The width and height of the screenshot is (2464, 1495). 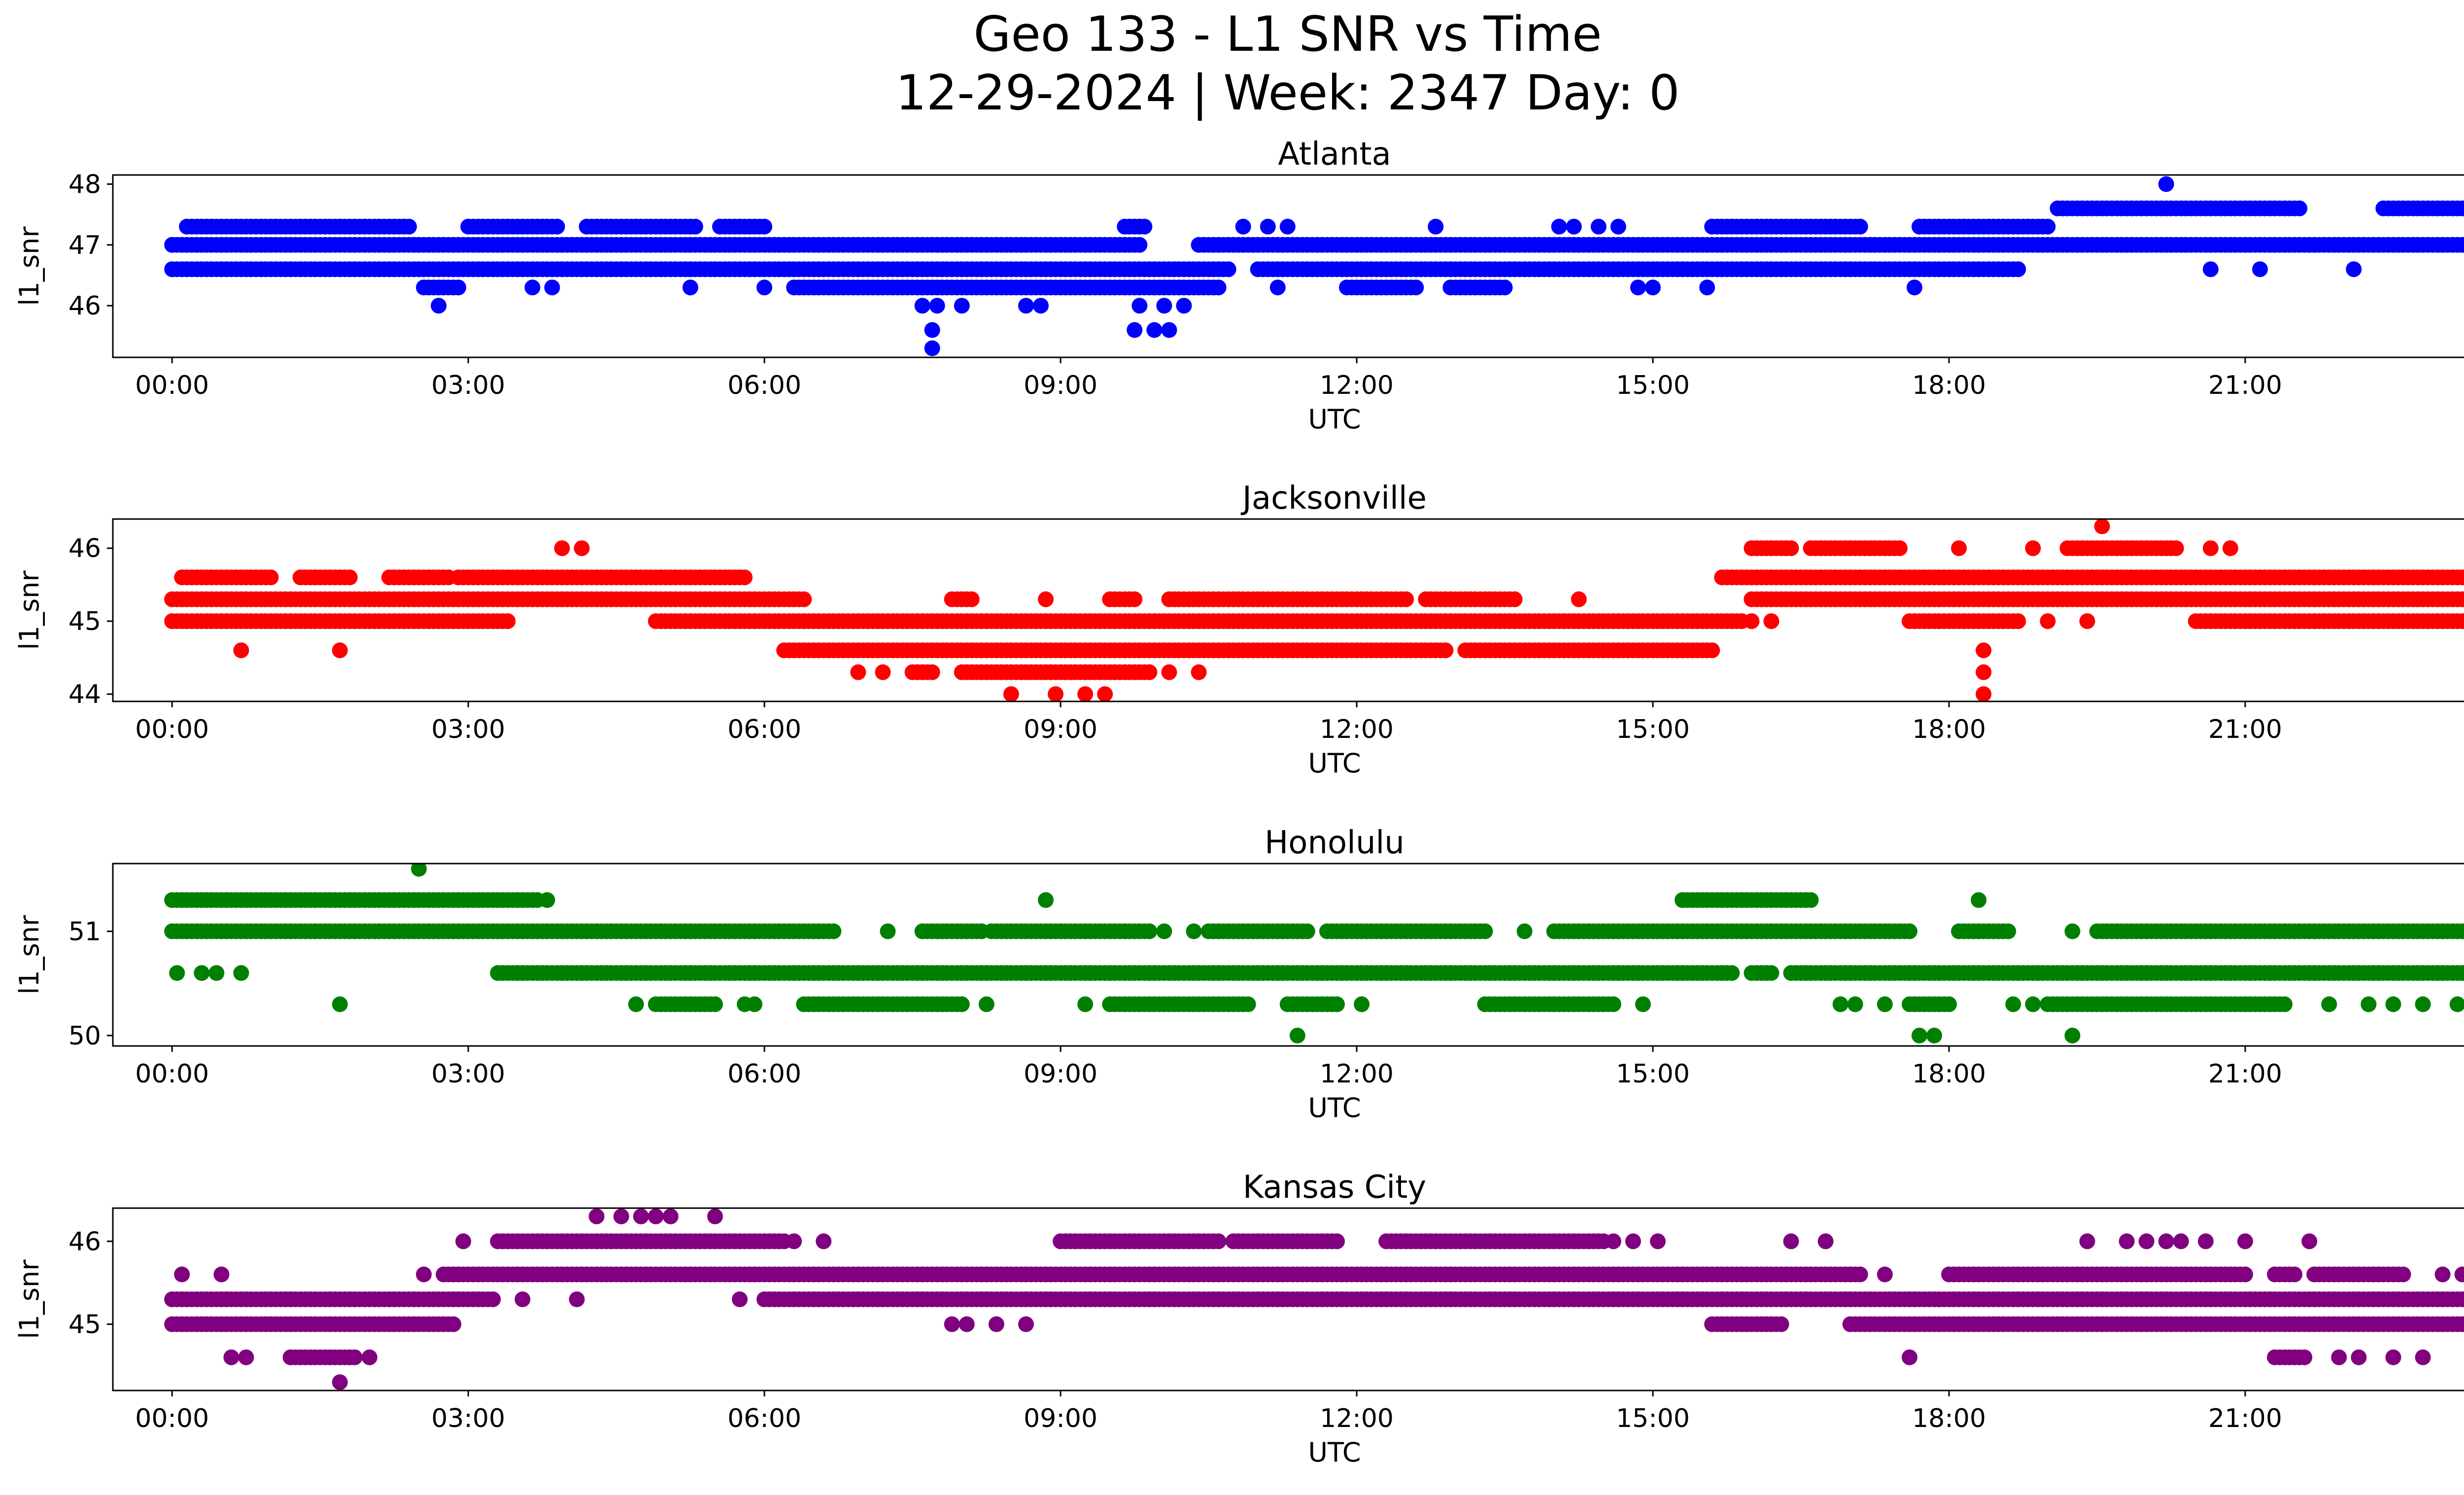 I want to click on x-tick-label: 03:00, so click(x=468, y=385).